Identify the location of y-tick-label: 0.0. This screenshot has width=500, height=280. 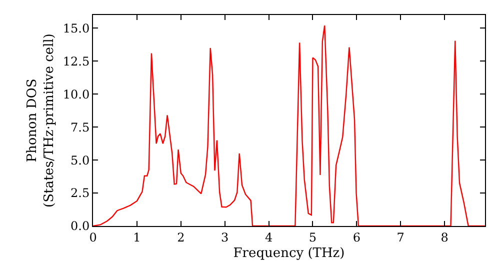
(80, 226).